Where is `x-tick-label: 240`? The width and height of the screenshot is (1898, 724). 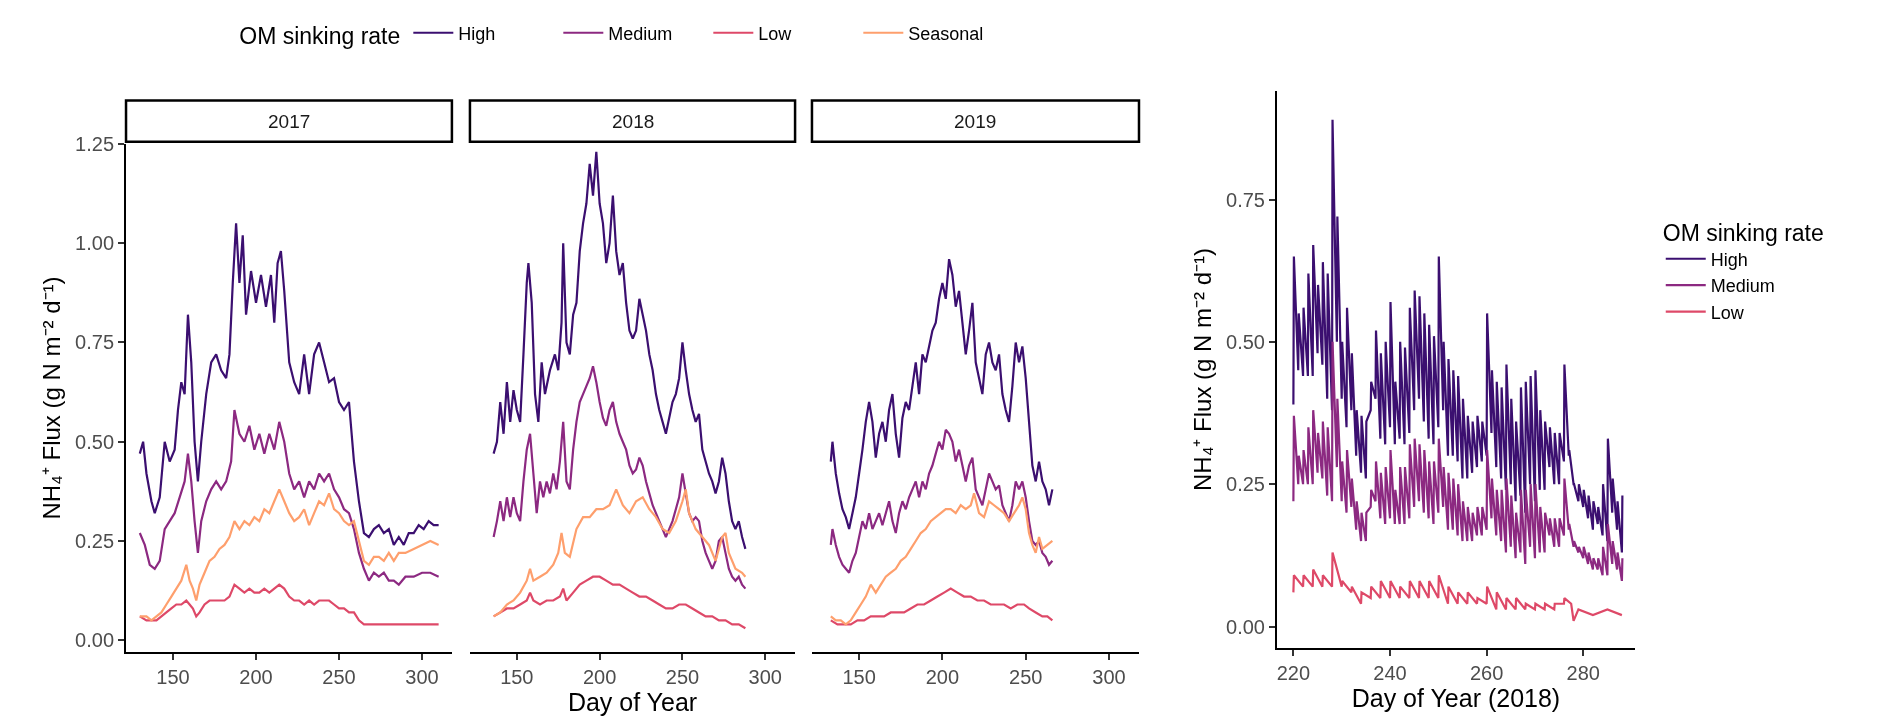
x-tick-label: 240 is located at coordinates (1390, 673).